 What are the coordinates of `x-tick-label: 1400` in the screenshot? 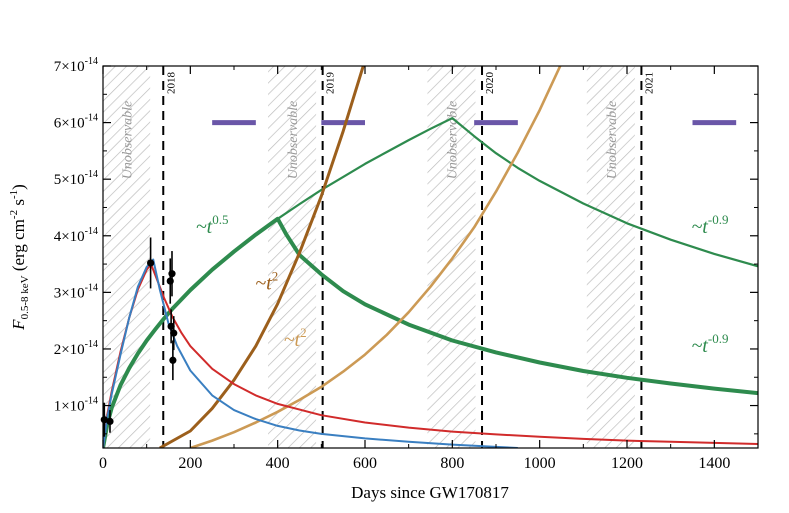 It's located at (714, 463).